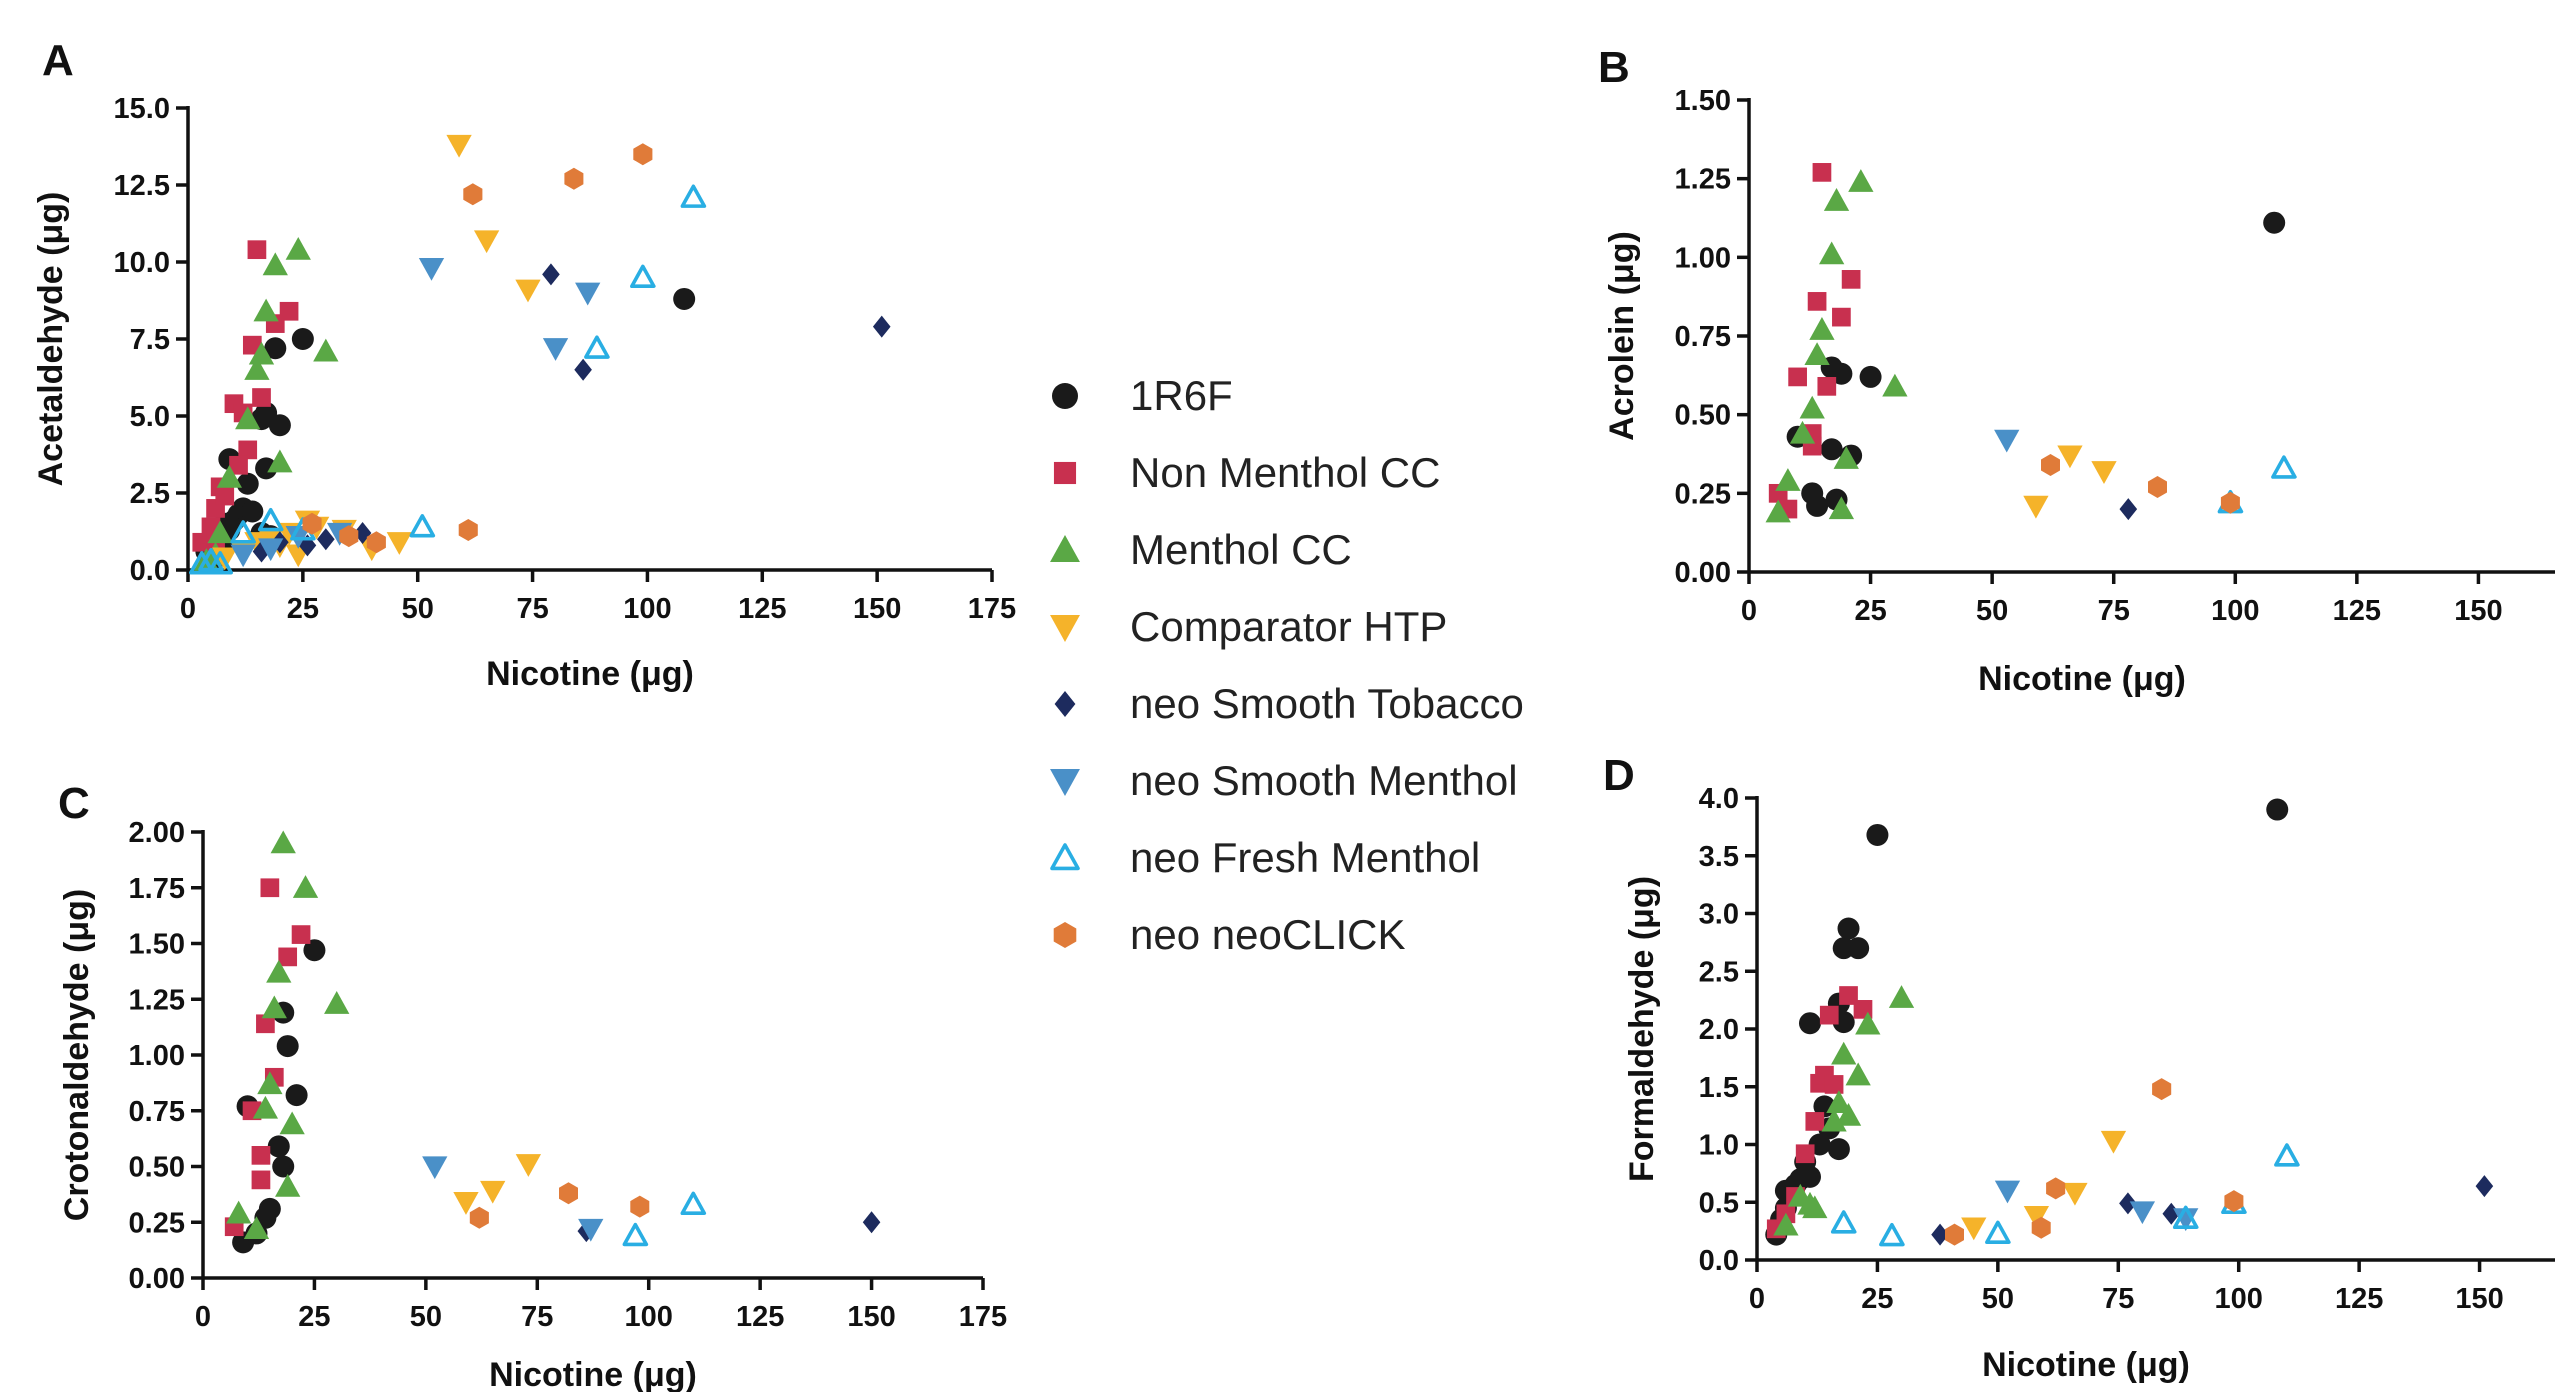  Describe the element at coordinates (1719, 1203) in the screenshot. I see `panel-d-y-tick-label: 0.5` at that location.